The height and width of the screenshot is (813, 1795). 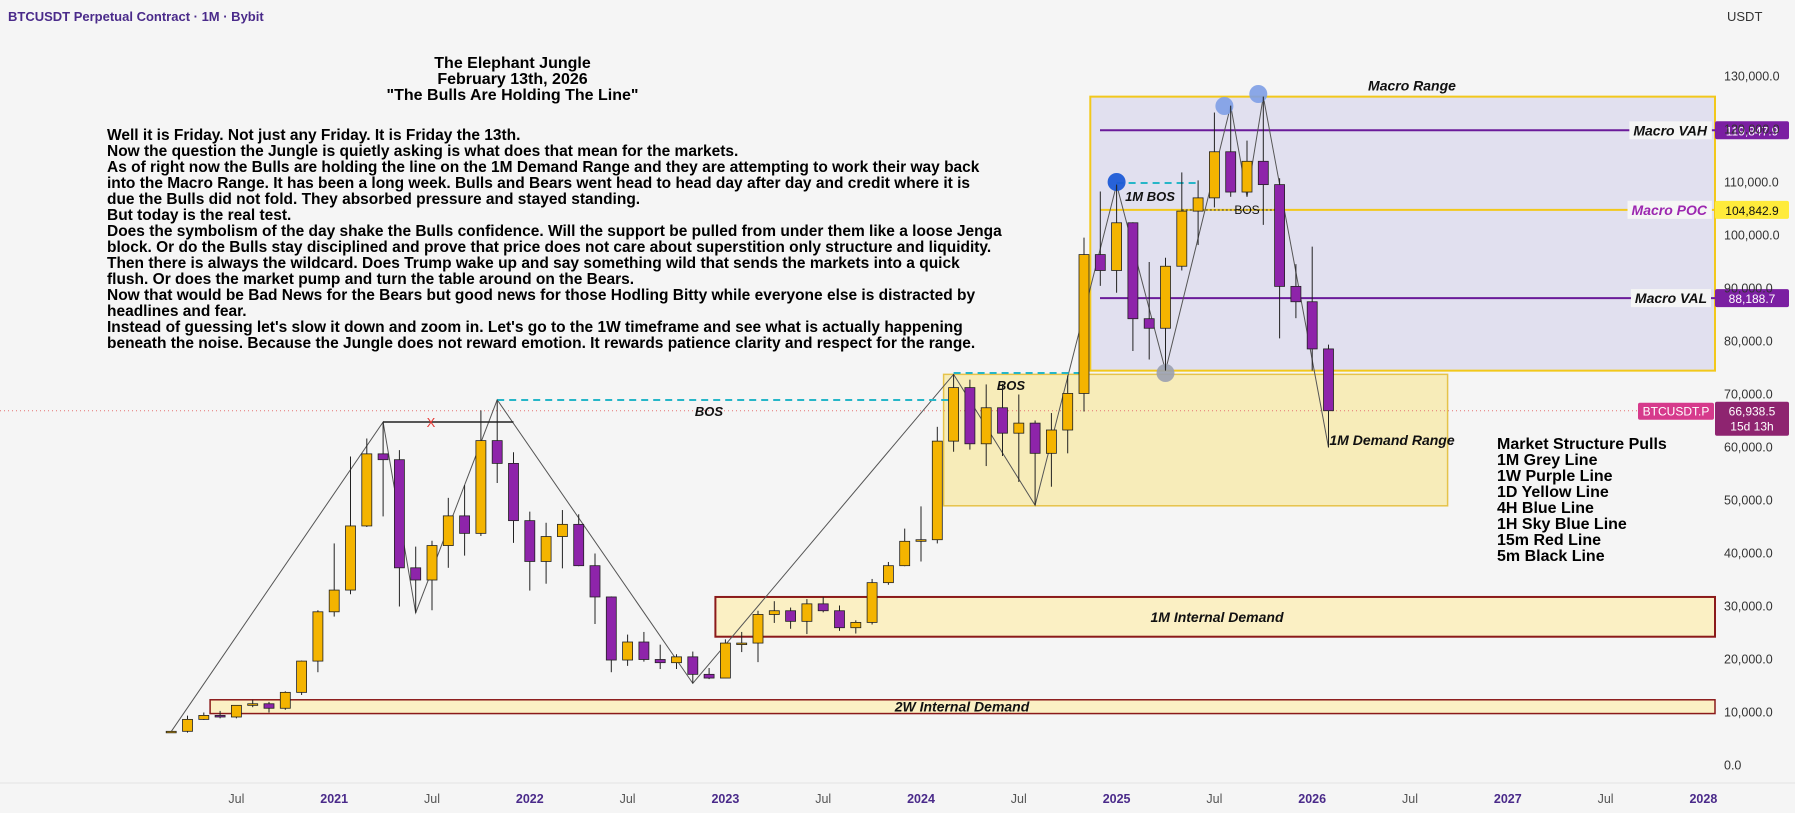 What do you see at coordinates (1555, 476) in the screenshot?
I see `legend-item: 1W Purple Line` at bounding box center [1555, 476].